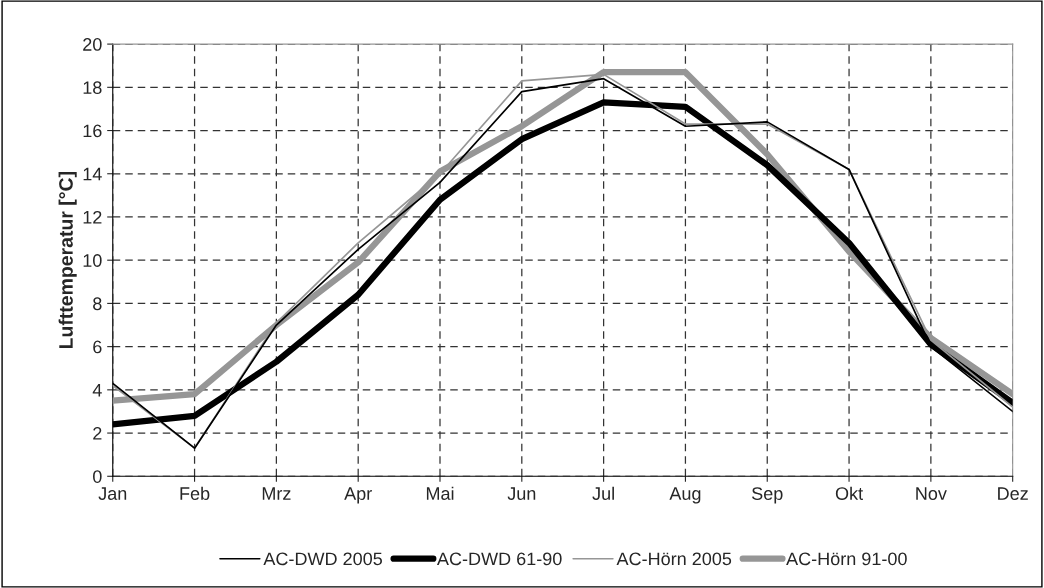 This screenshot has height=588, width=1044. Describe the element at coordinates (67, 260) in the screenshot. I see `y-axis-title: Lufttemperatur [°C]` at that location.